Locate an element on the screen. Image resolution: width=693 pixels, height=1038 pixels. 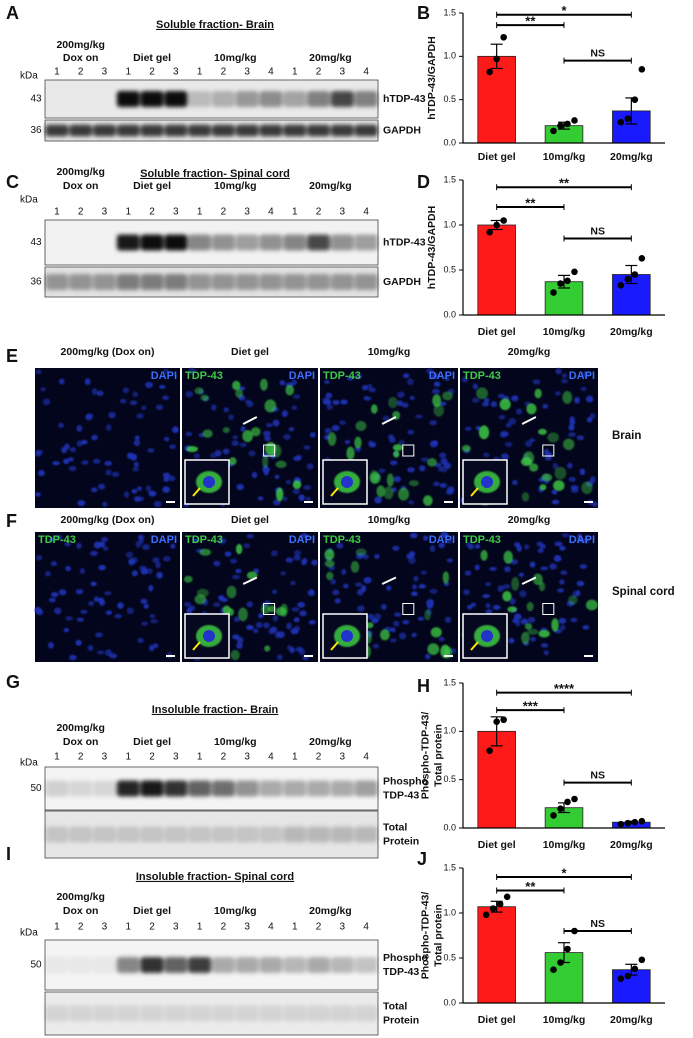
lane-number: 1 is located at coordinates (128, 212).